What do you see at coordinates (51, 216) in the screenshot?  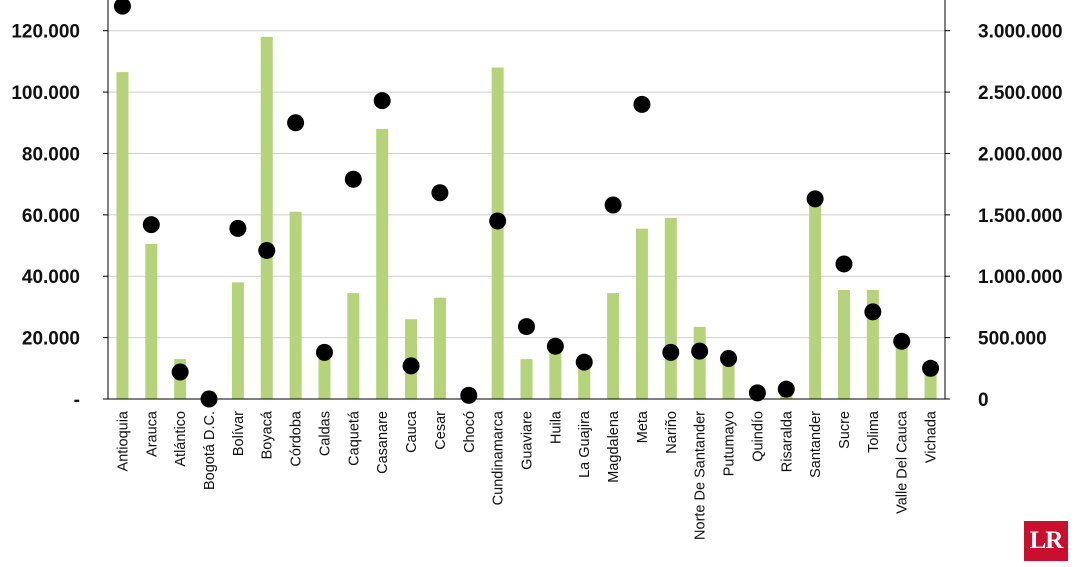 I see `left-tick-label: 60.000` at bounding box center [51, 216].